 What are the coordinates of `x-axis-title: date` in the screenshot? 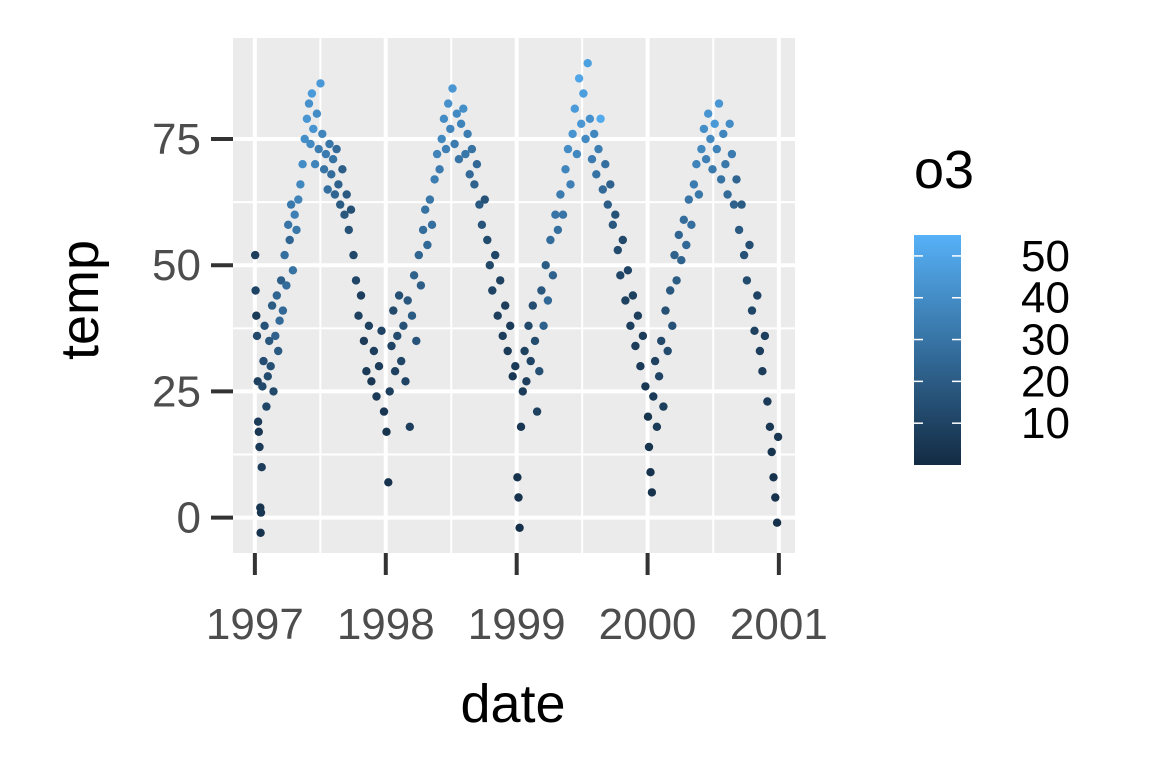 It's located at (512, 704).